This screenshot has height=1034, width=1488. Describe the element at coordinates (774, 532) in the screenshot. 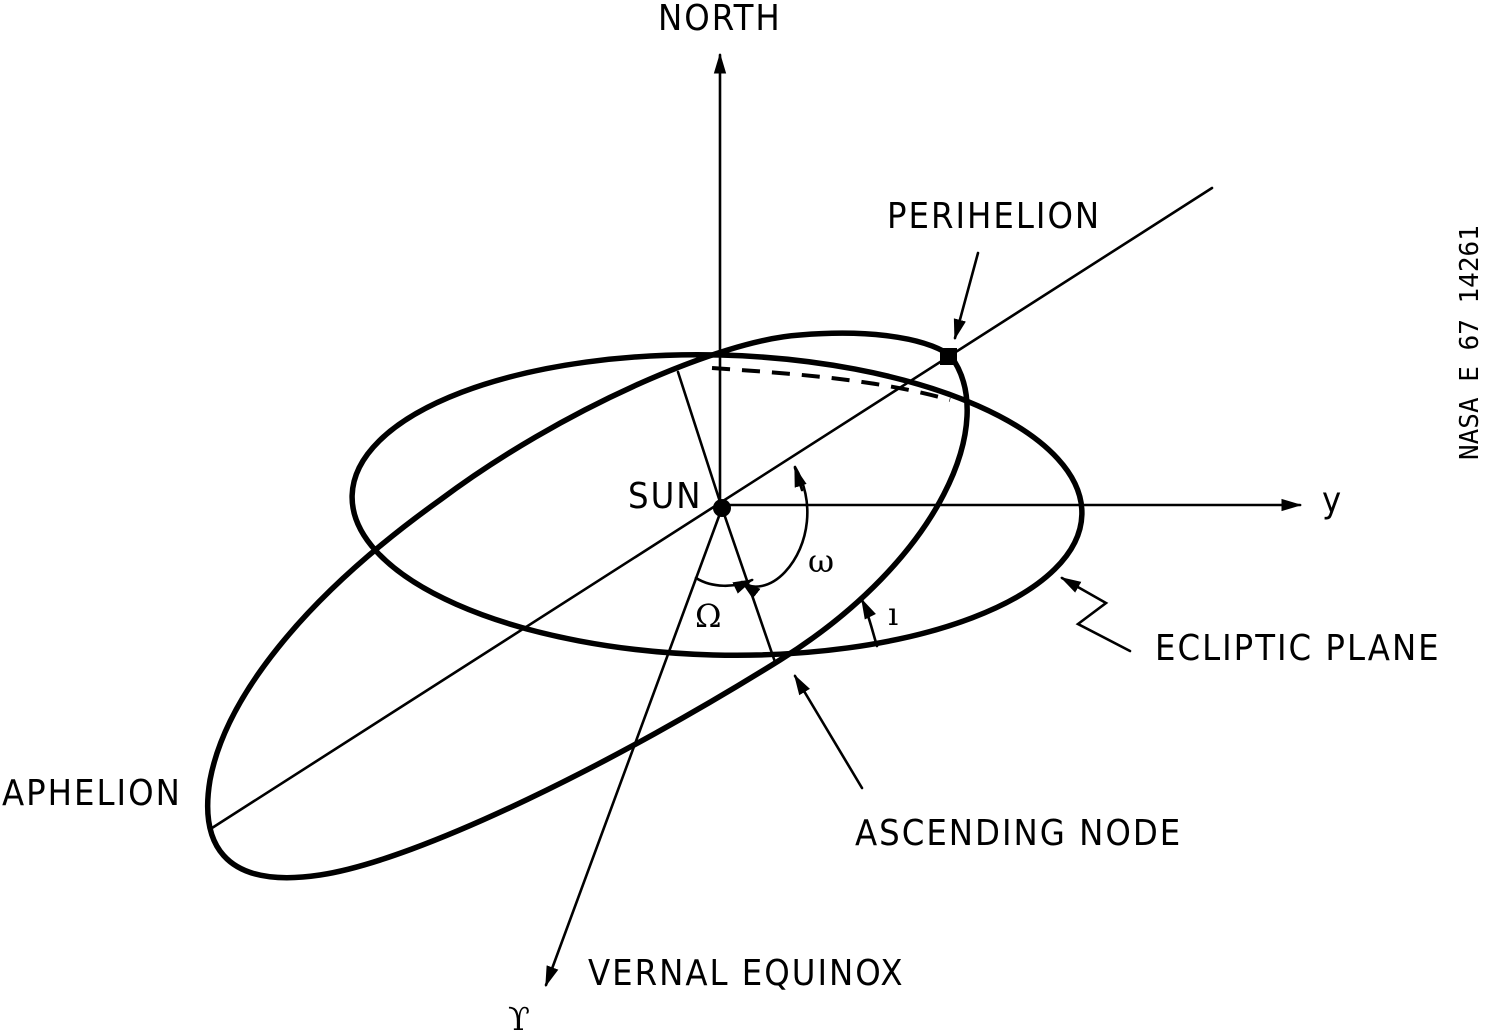

I see `omega-arc` at that location.